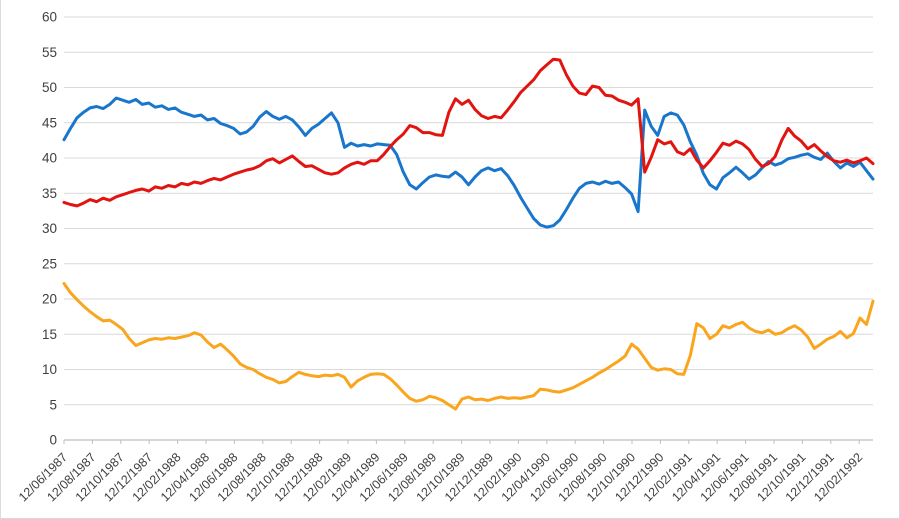 This screenshot has width=900, height=519. What do you see at coordinates (49, 158) in the screenshot?
I see `y-axis-label: 40` at bounding box center [49, 158].